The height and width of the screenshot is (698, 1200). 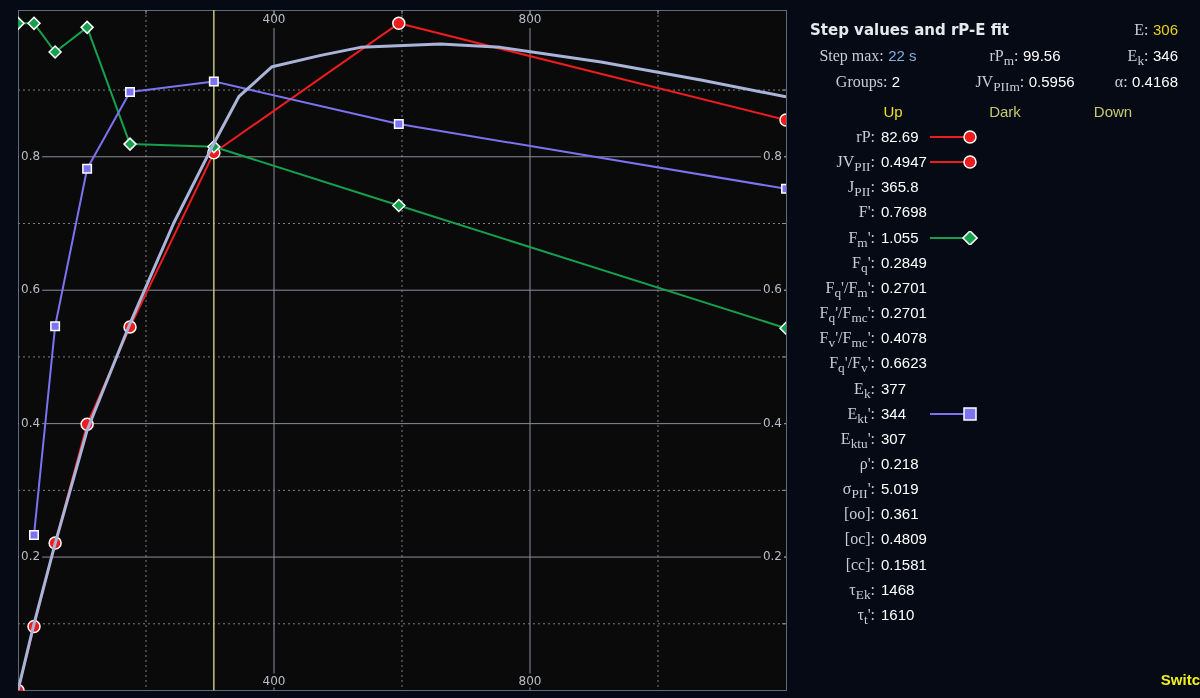 I want to click on text: F$_{q}$'/F$_{mc}$': 0.2701, so click(x=873, y=315).